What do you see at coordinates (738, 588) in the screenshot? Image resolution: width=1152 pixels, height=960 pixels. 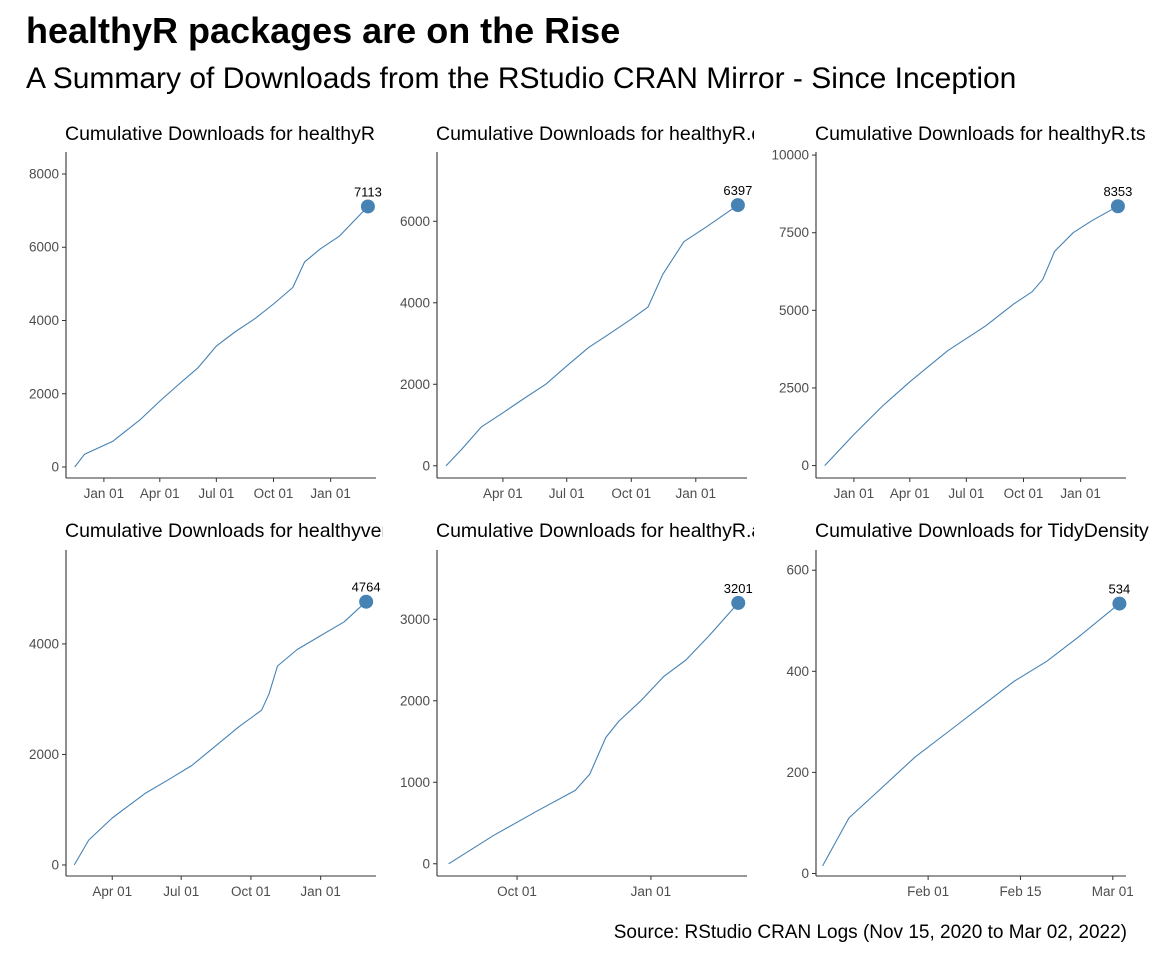 I see `end-point-label: 3201` at bounding box center [738, 588].